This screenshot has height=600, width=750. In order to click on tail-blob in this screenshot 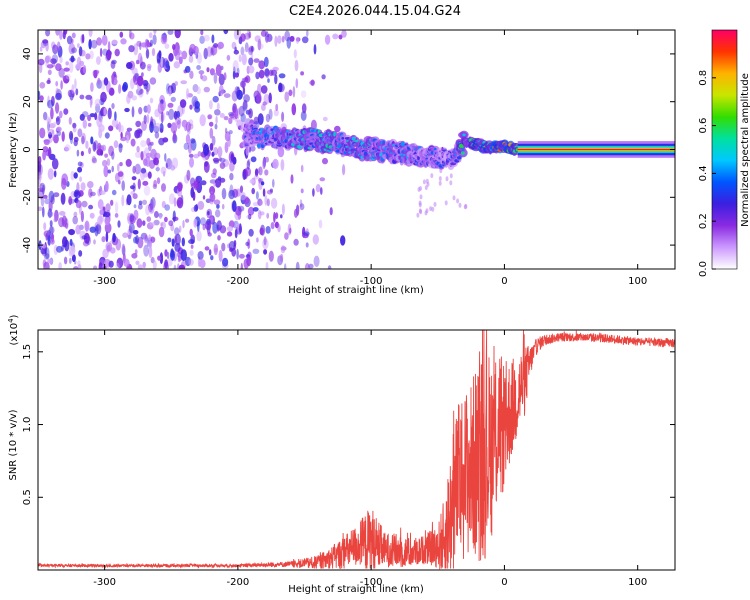, I will do `click(426, 188)`.